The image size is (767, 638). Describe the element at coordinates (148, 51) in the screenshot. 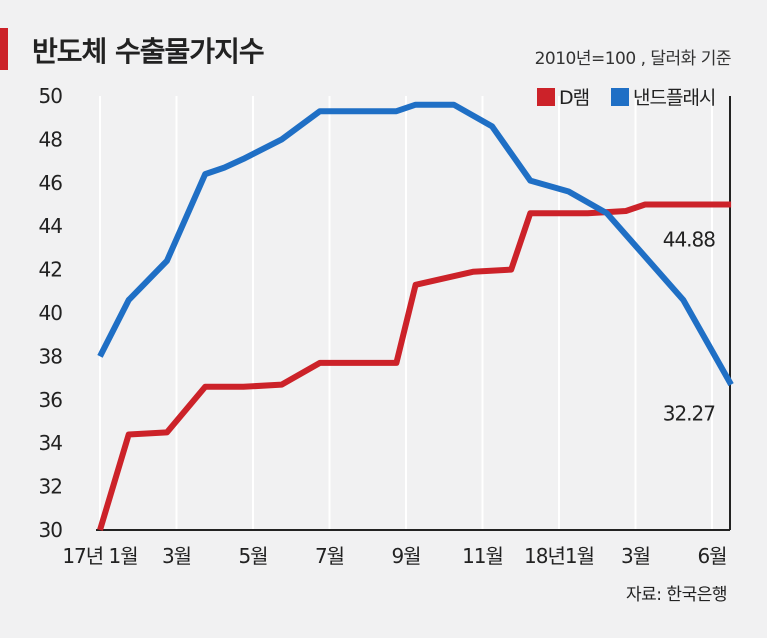

I see `chart-title: 반도체 수출물가지수` at that location.